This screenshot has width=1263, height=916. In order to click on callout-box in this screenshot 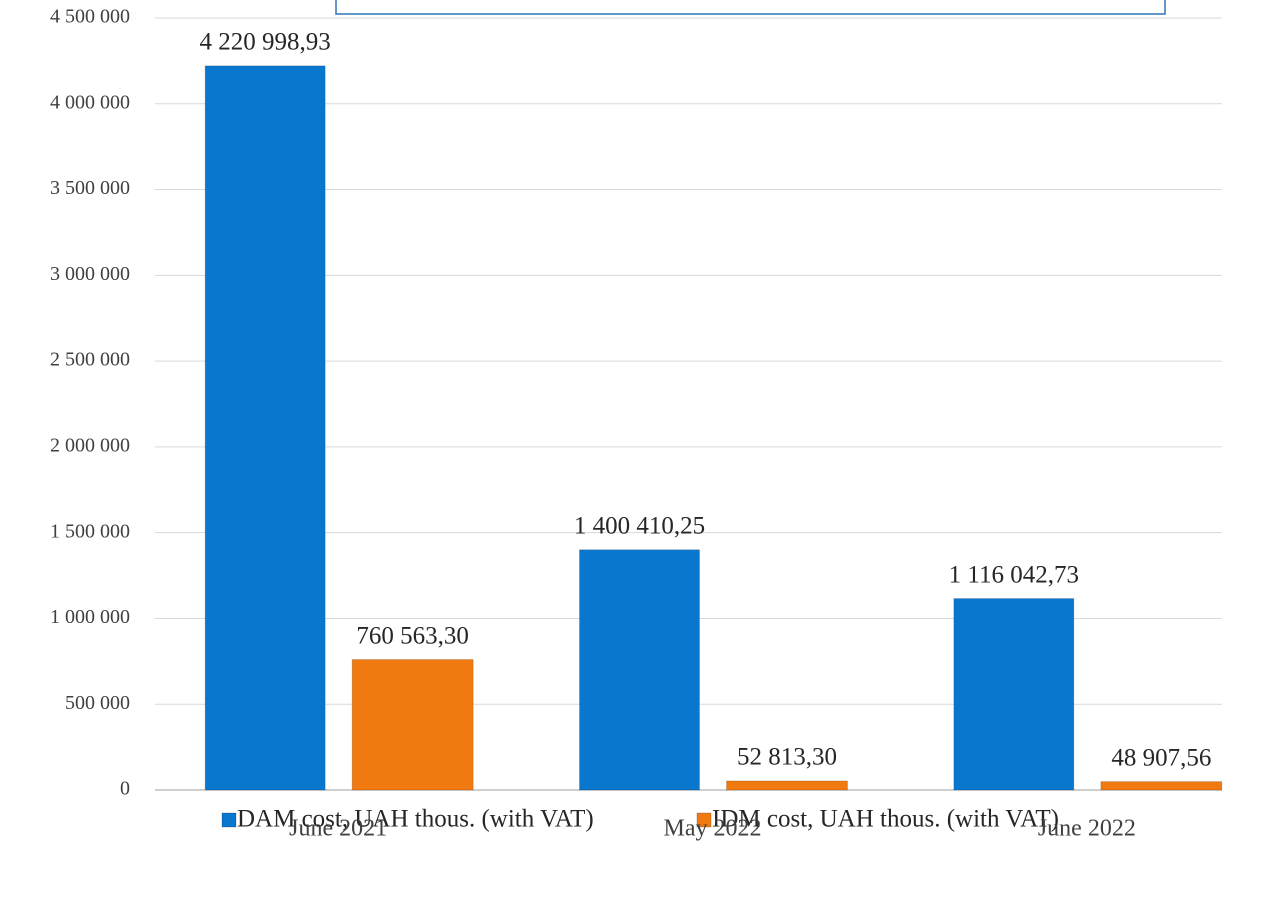, I will do `click(750, 7)`.